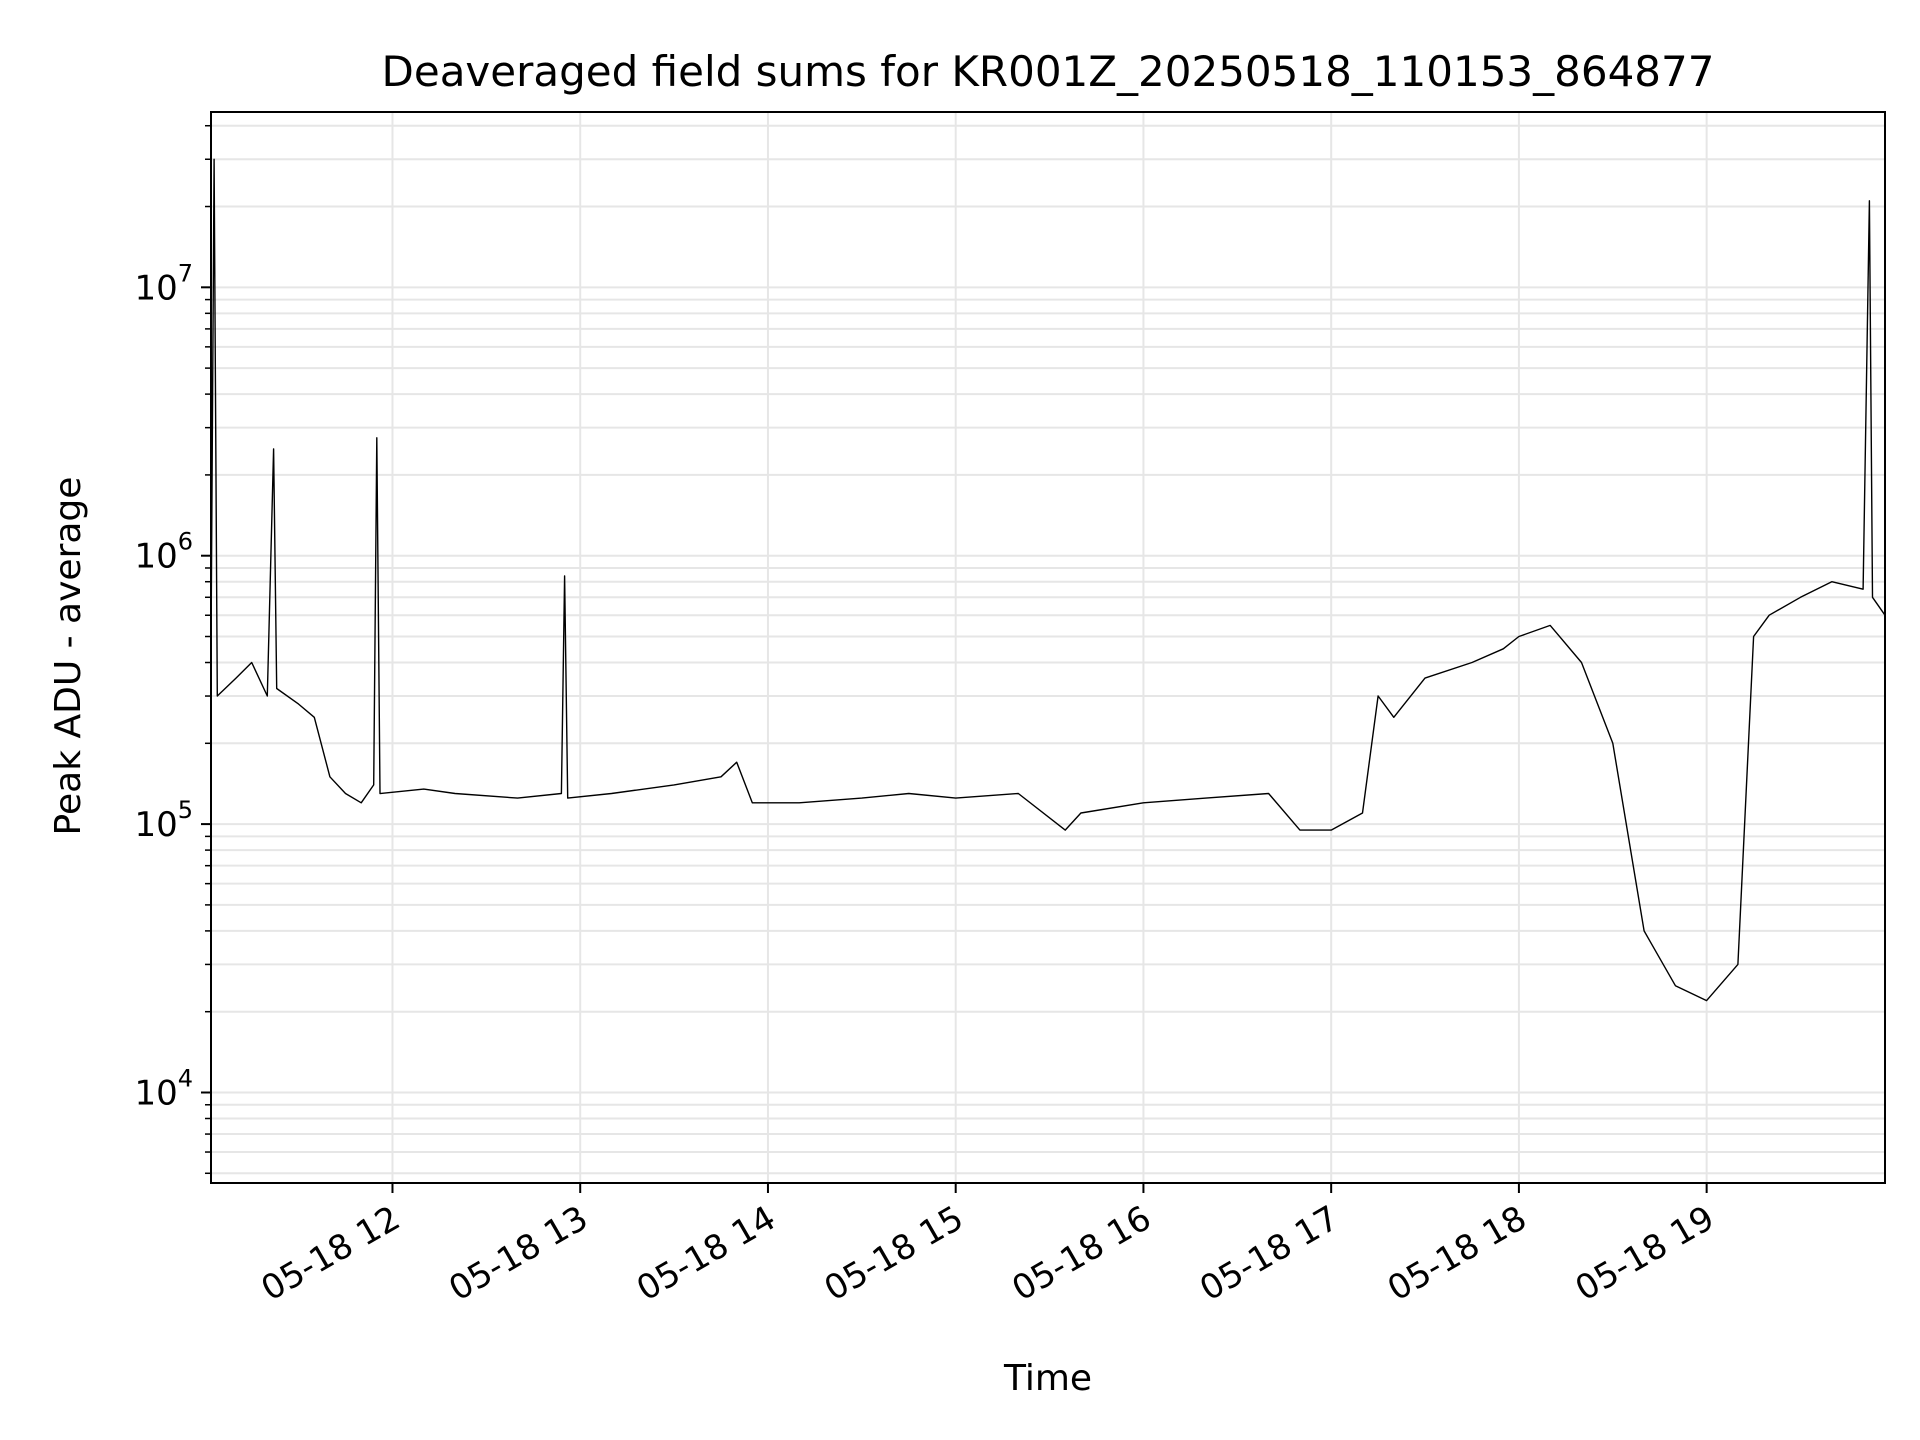 This screenshot has height=1440, width=1920. Describe the element at coordinates (163, 283) in the screenshot. I see `y-tick-label: 10⁷` at that location.